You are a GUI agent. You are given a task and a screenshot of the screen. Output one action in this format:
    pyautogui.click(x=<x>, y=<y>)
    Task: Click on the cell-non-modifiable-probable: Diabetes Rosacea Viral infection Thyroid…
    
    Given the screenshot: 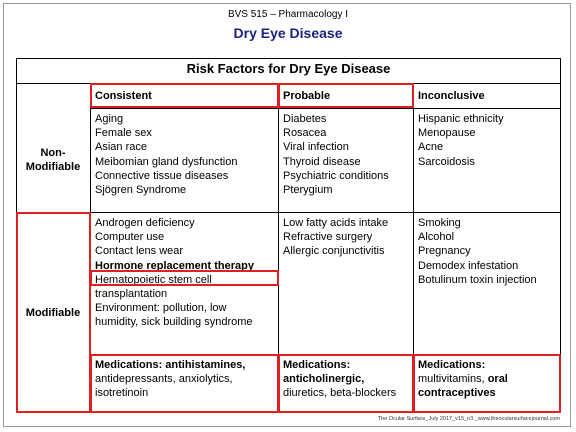 What is the action you would take?
    pyautogui.click(x=336, y=154)
    